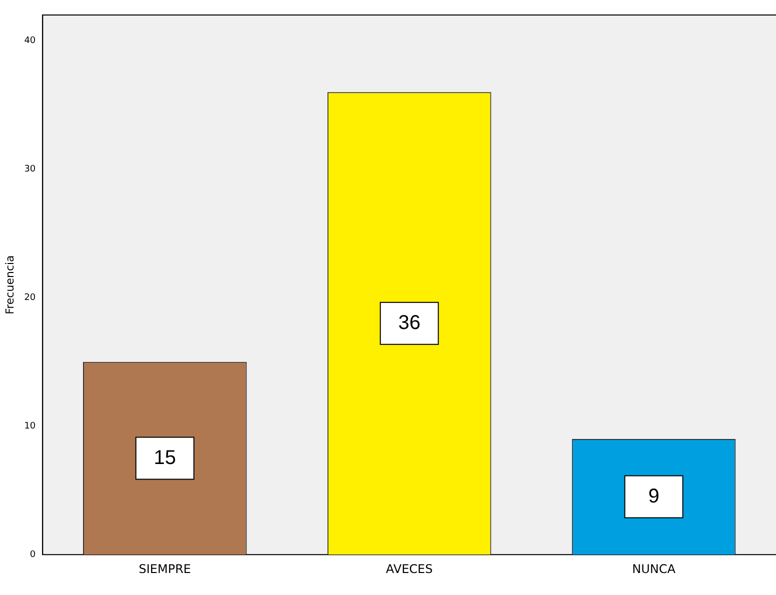 This screenshot has height=595, width=776. Describe the element at coordinates (654, 569) in the screenshot. I see `x-tick-label: NUNCA` at that location.